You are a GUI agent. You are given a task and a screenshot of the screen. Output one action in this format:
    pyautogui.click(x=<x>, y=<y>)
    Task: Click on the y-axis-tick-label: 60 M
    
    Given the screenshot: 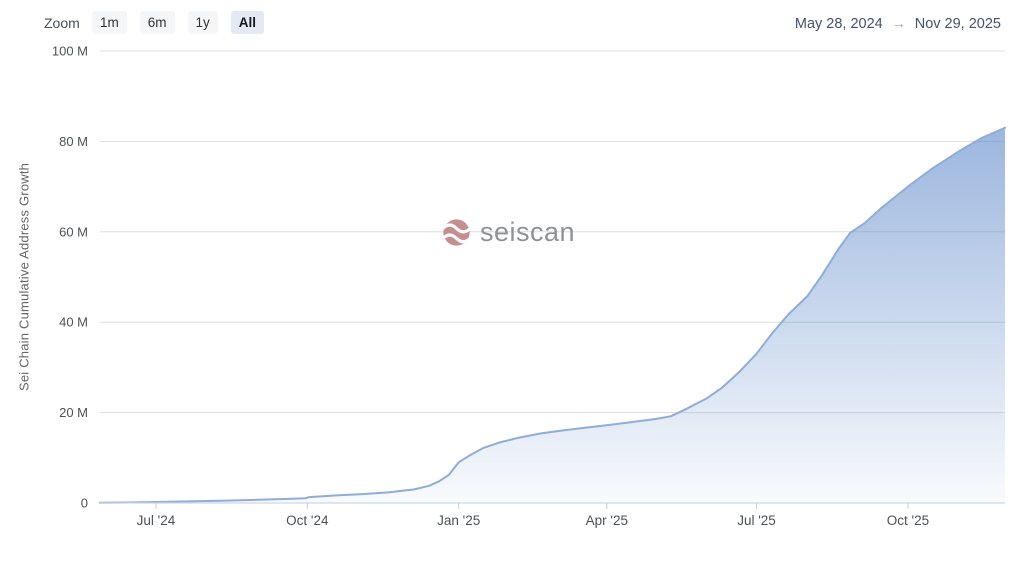 What is the action you would take?
    pyautogui.click(x=73, y=231)
    